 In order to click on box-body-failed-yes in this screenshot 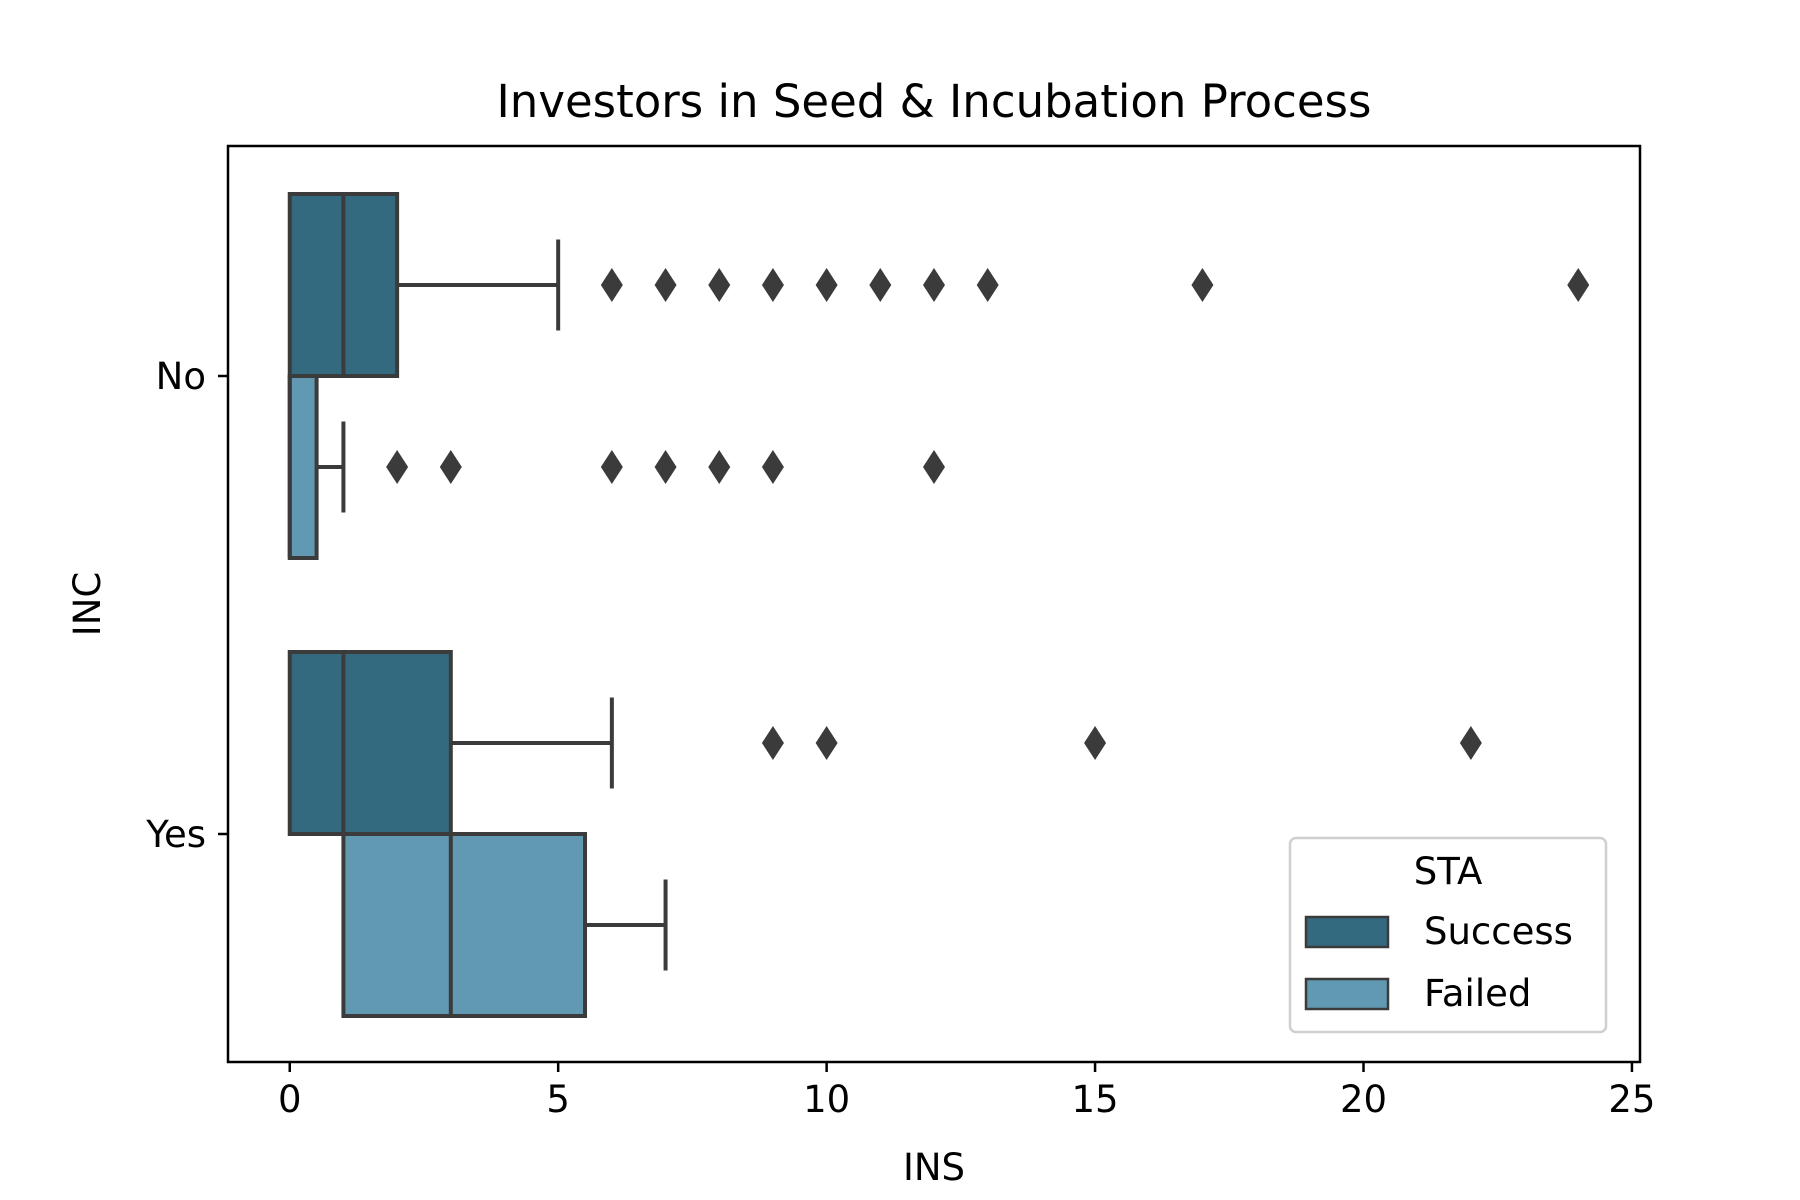, I will do `click(464, 925)`.